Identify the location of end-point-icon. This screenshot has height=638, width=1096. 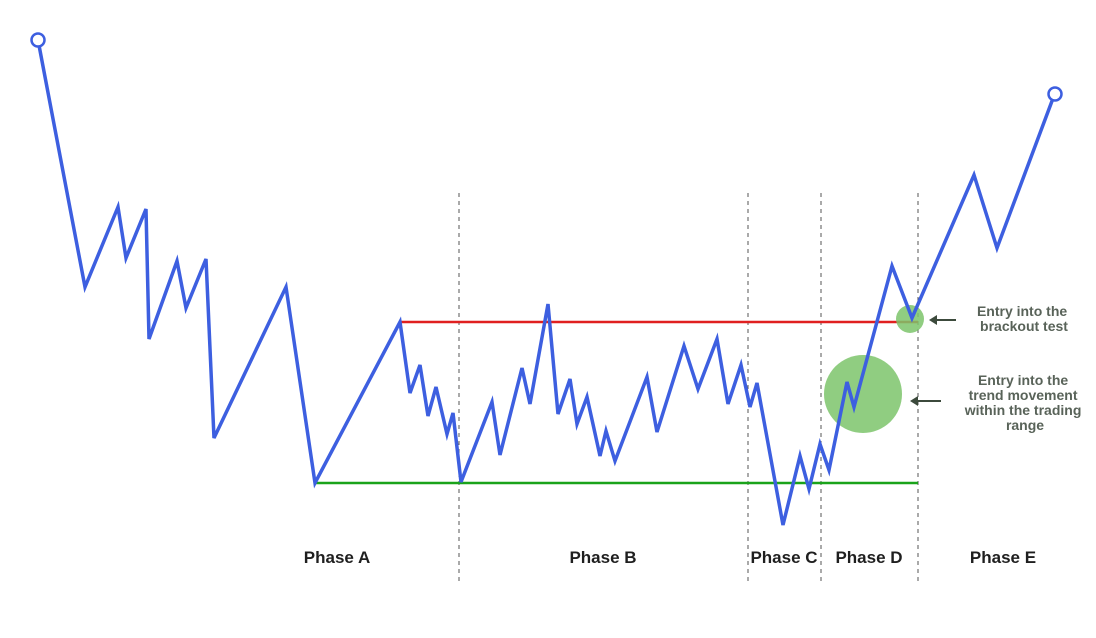
(1055, 94).